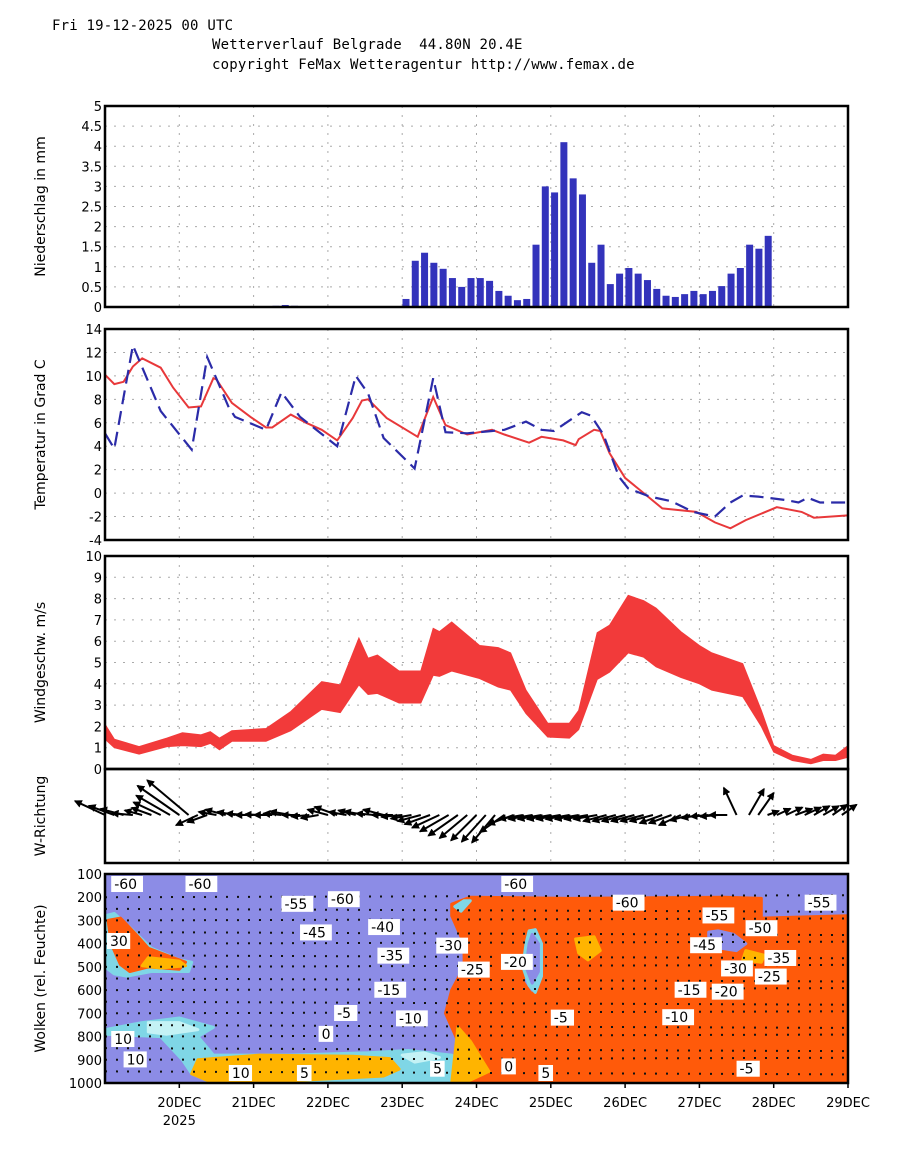  What do you see at coordinates (89, 1038) in the screenshot?
I see `y-tick-label: 800` at bounding box center [89, 1038].